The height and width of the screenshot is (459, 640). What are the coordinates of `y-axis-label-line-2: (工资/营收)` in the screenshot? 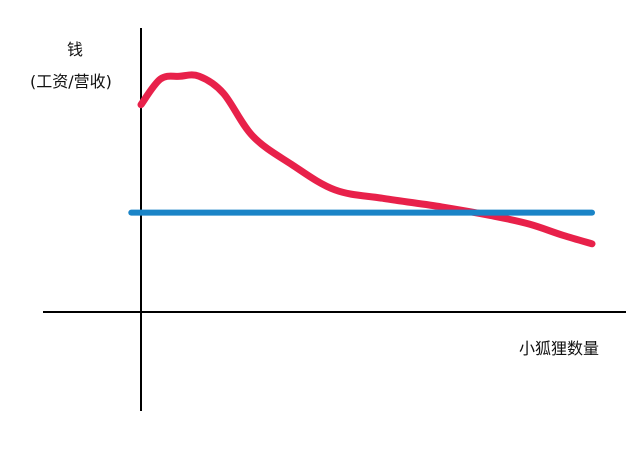 It's located at (71, 81).